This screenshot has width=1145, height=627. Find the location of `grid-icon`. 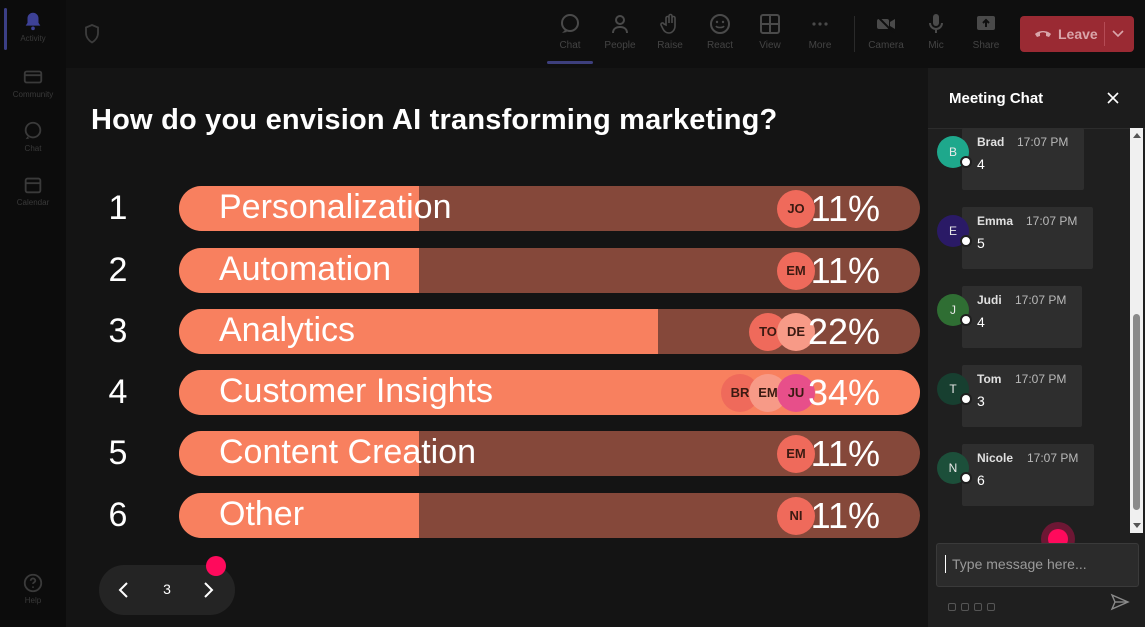

grid-icon is located at coordinates (770, 24).